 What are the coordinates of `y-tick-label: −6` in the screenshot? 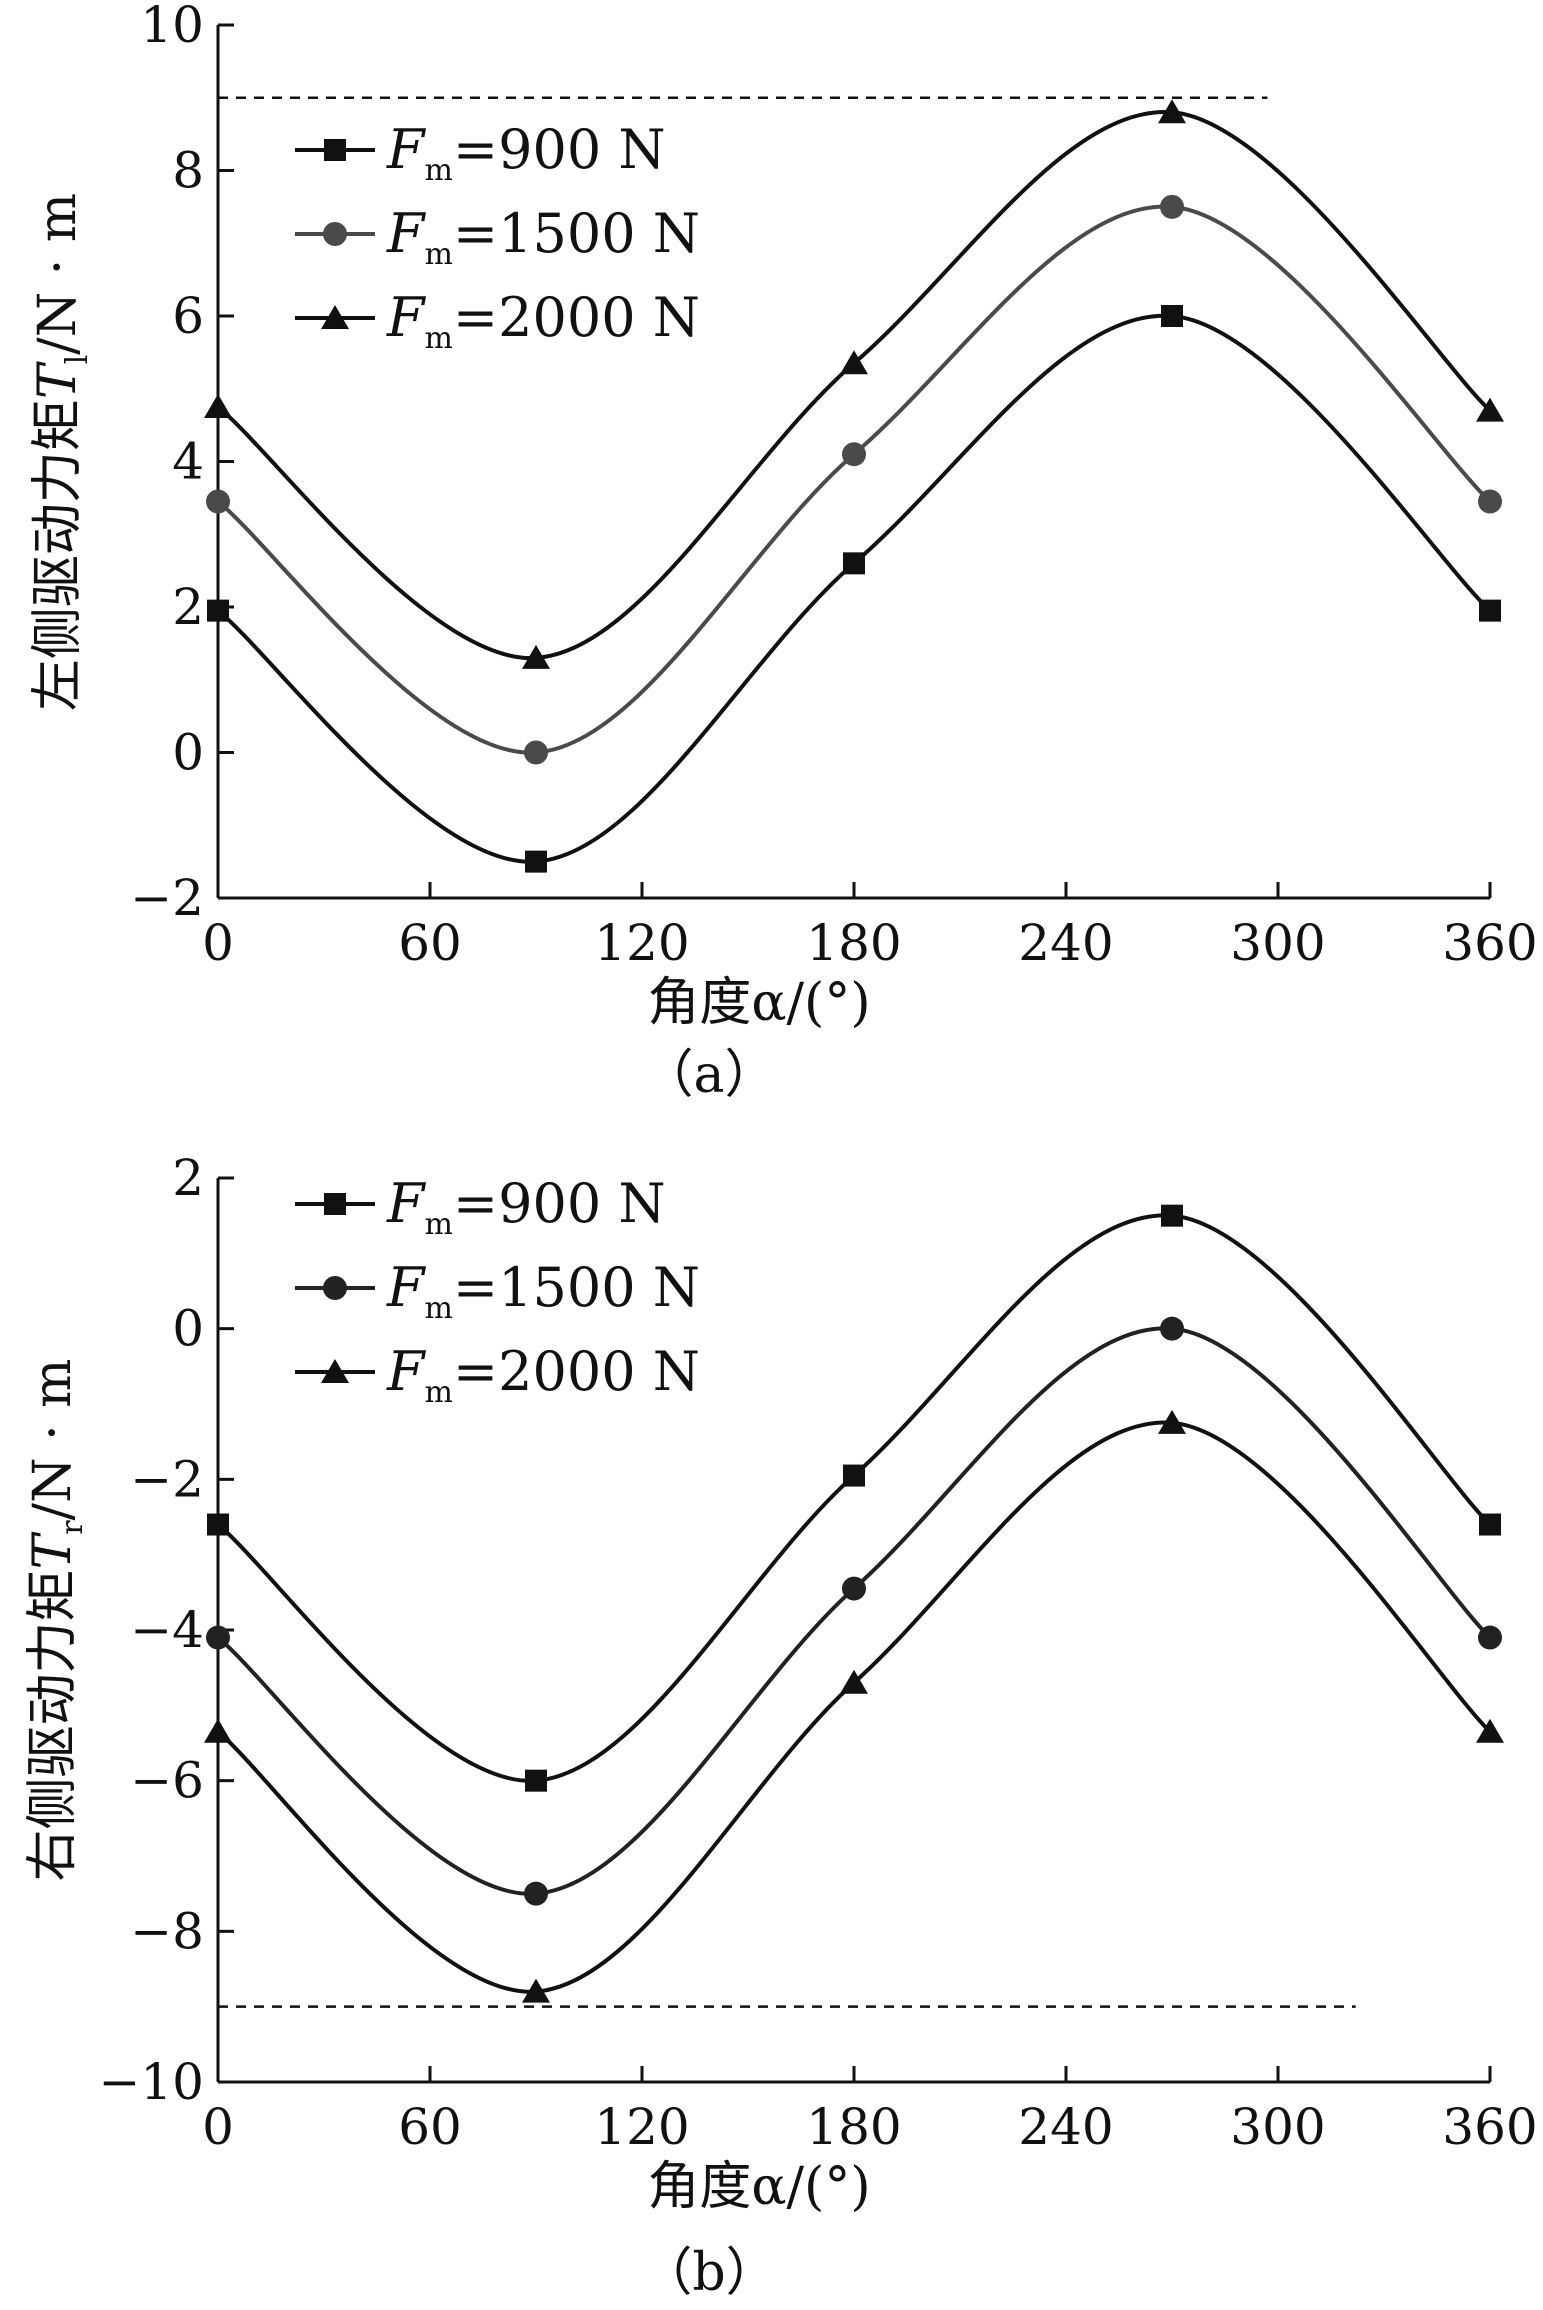 It's located at (167, 1781).